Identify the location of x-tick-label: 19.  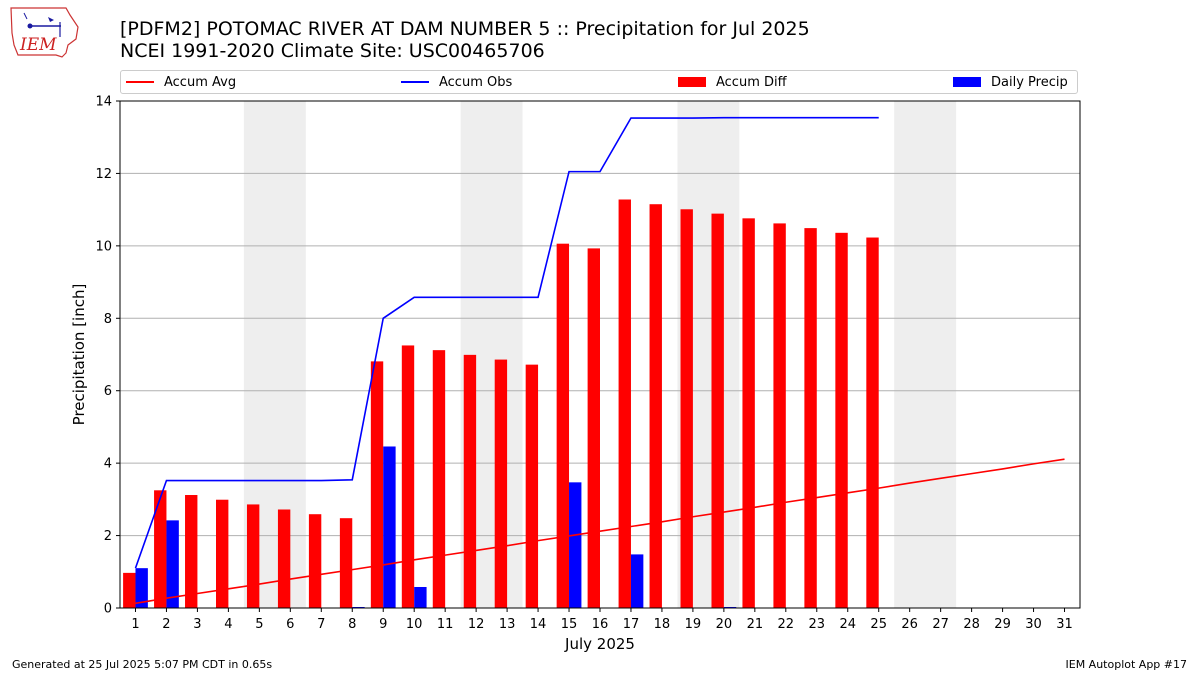
(693, 624).